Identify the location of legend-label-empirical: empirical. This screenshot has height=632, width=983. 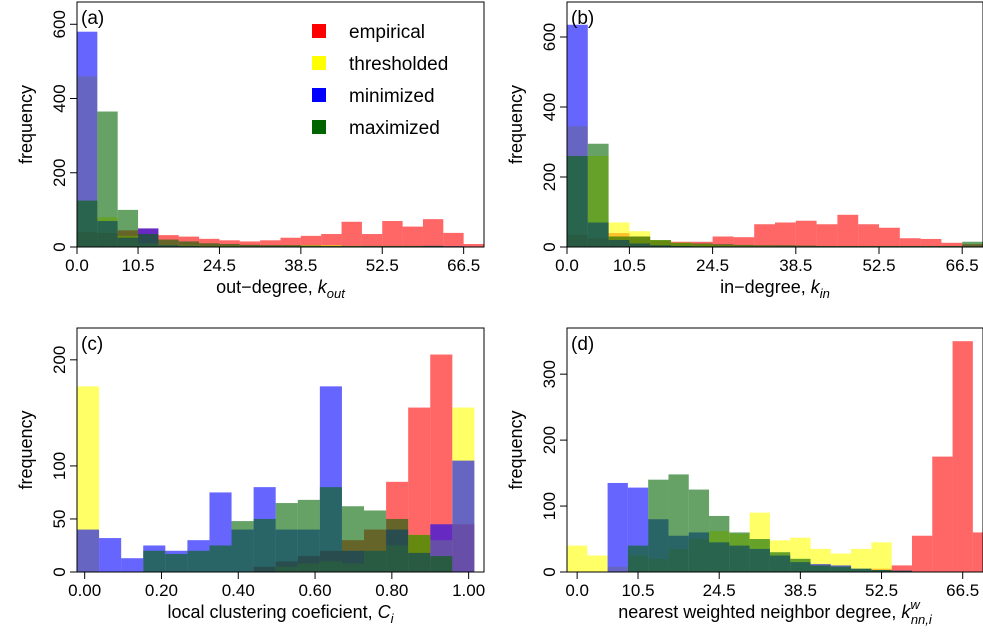
(387, 32).